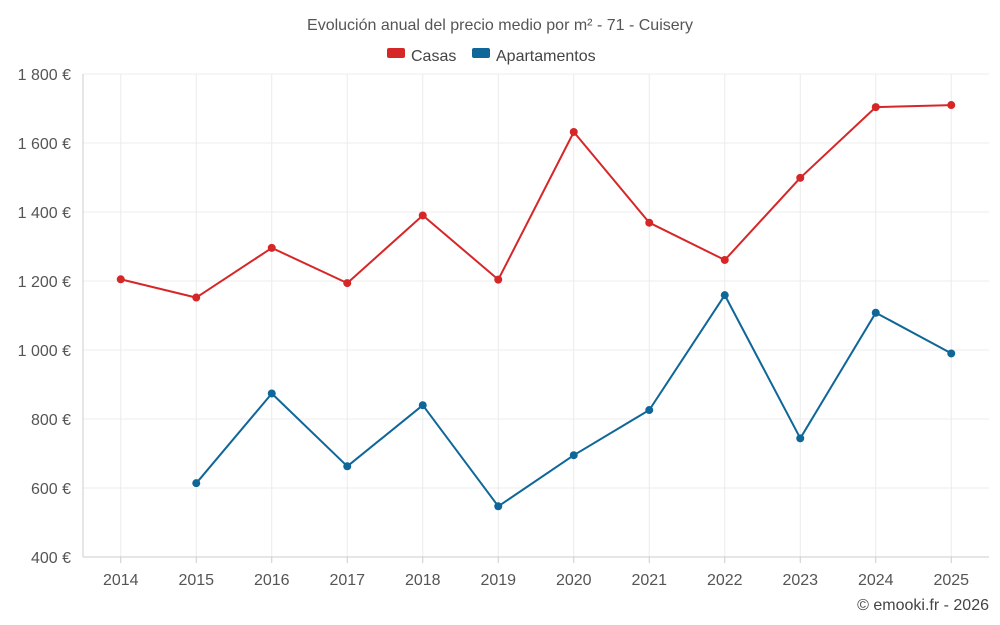 The height and width of the screenshot is (625, 1000). I want to click on data-point-casas-2020, so click(573, 131).